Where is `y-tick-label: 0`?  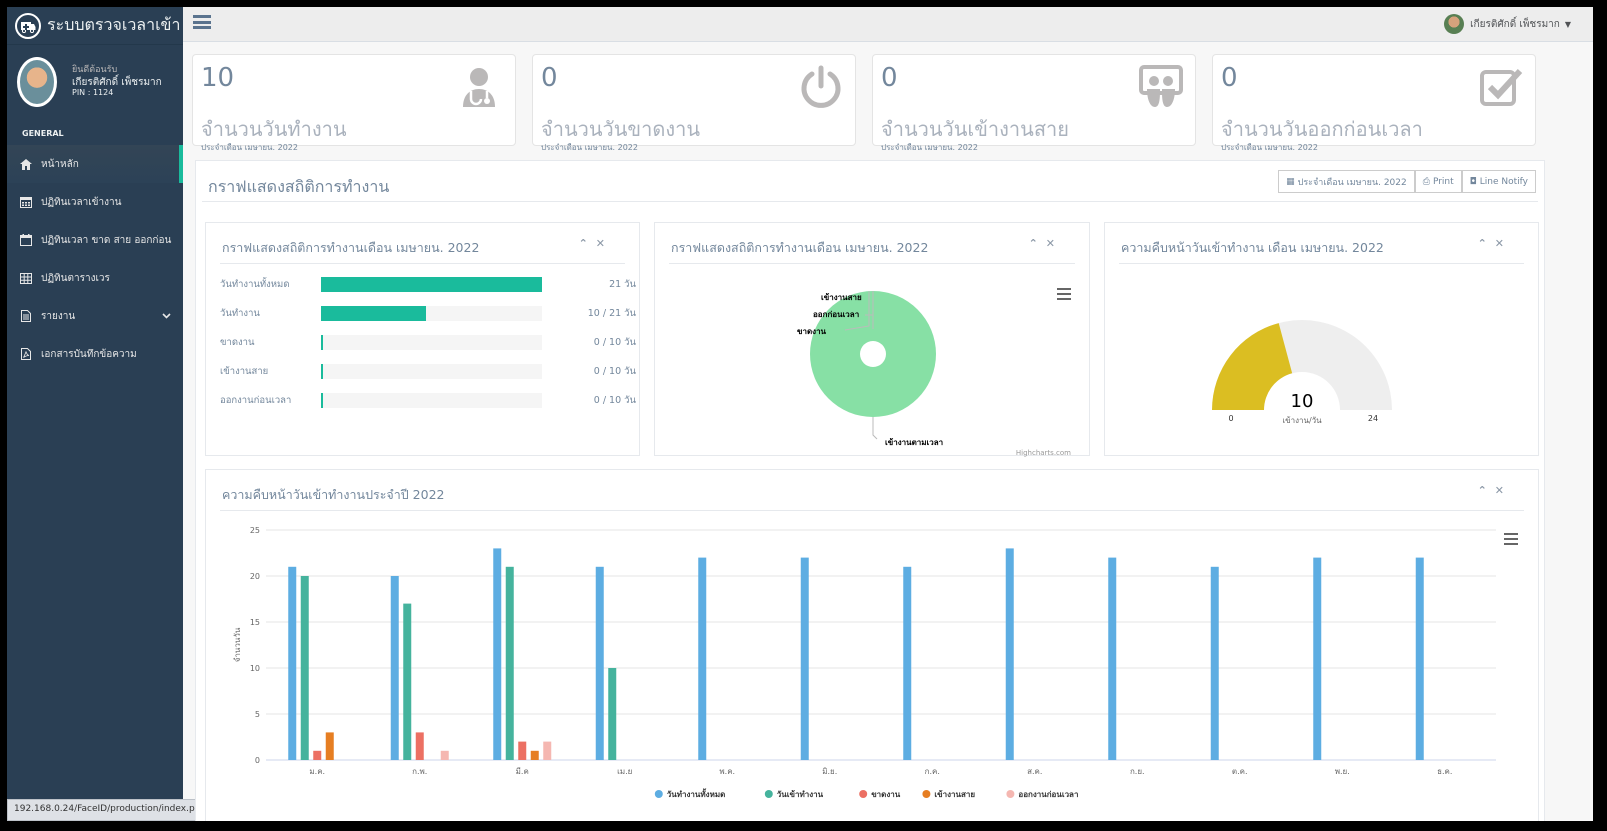
y-tick-label: 0 is located at coordinates (257, 760).